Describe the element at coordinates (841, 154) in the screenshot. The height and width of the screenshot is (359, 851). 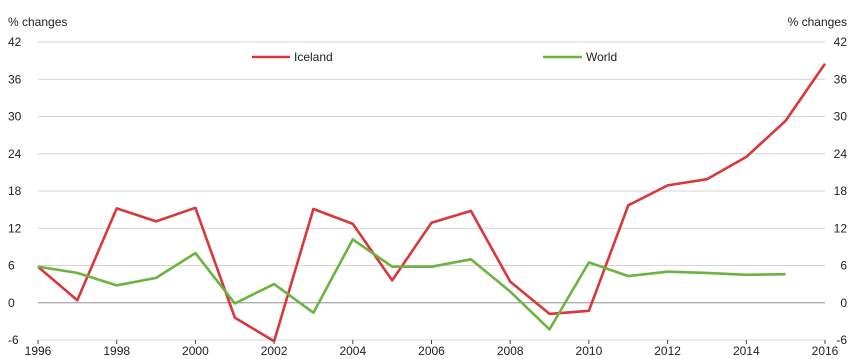
I see `y-tick-right-24: 24` at that location.